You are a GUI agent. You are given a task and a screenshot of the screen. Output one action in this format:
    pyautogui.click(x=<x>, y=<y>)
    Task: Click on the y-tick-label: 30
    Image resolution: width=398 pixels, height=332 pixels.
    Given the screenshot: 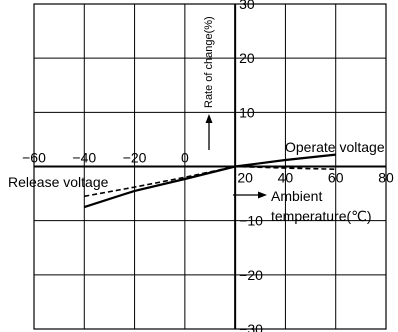 What is the action you would take?
    pyautogui.click(x=247, y=6)
    